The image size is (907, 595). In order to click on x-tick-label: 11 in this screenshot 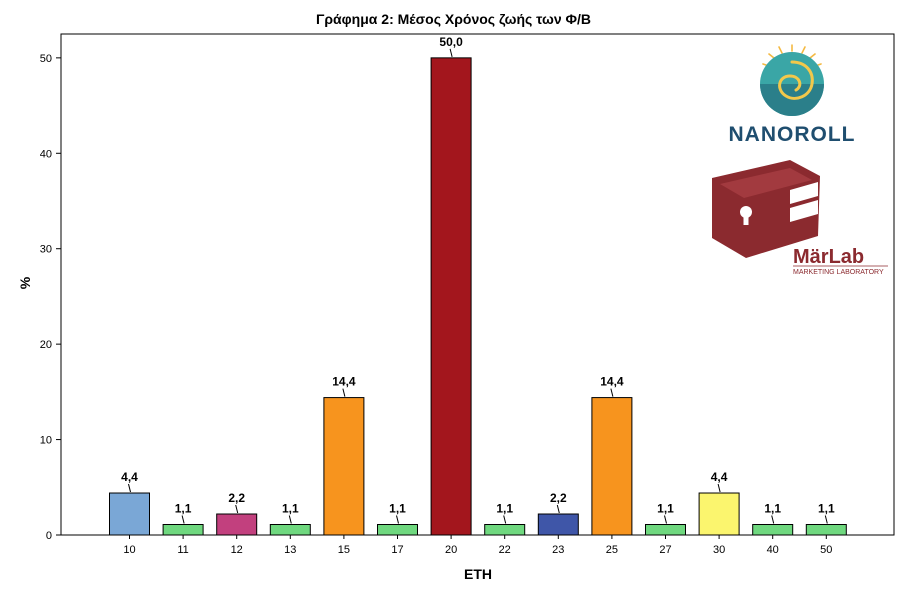, I will do `click(182, 550)`.